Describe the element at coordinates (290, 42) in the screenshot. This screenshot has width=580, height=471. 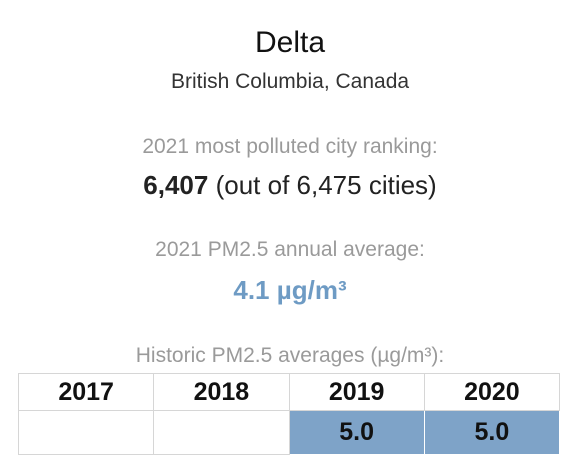
I see `city-name: Delta` at that location.